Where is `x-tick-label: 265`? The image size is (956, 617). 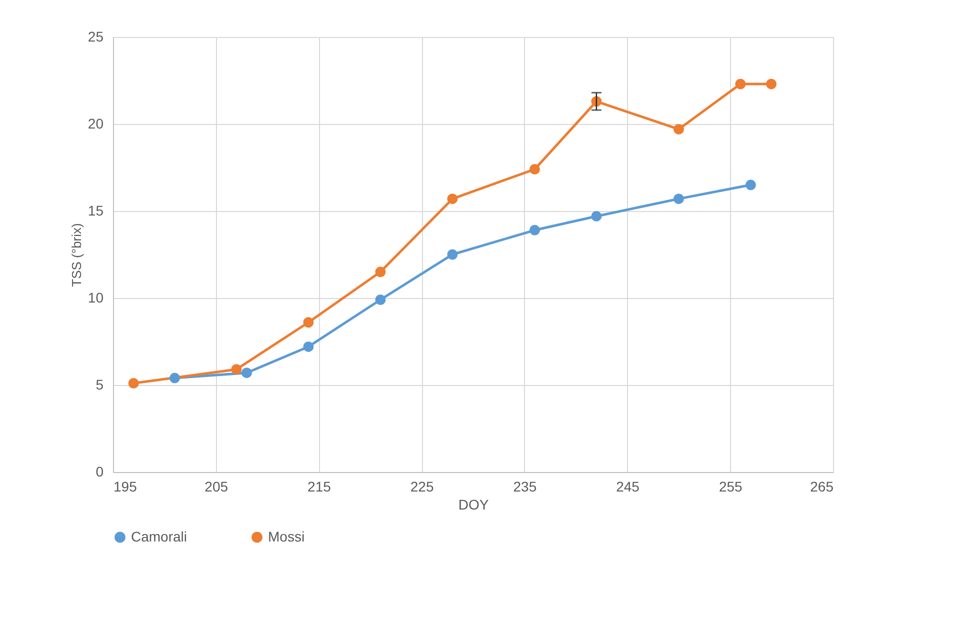
x-tick-label: 265 is located at coordinates (822, 486).